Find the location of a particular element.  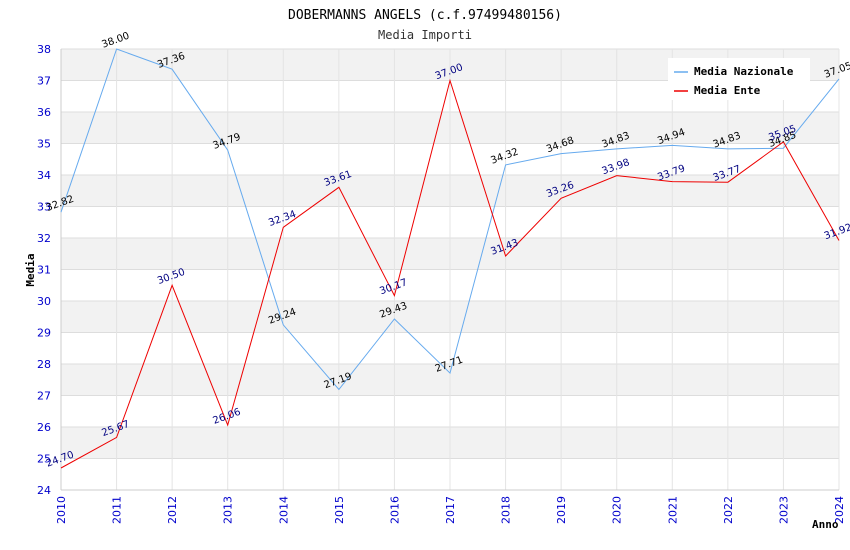

x-tick-label: 2023 is located at coordinates (783, 510).